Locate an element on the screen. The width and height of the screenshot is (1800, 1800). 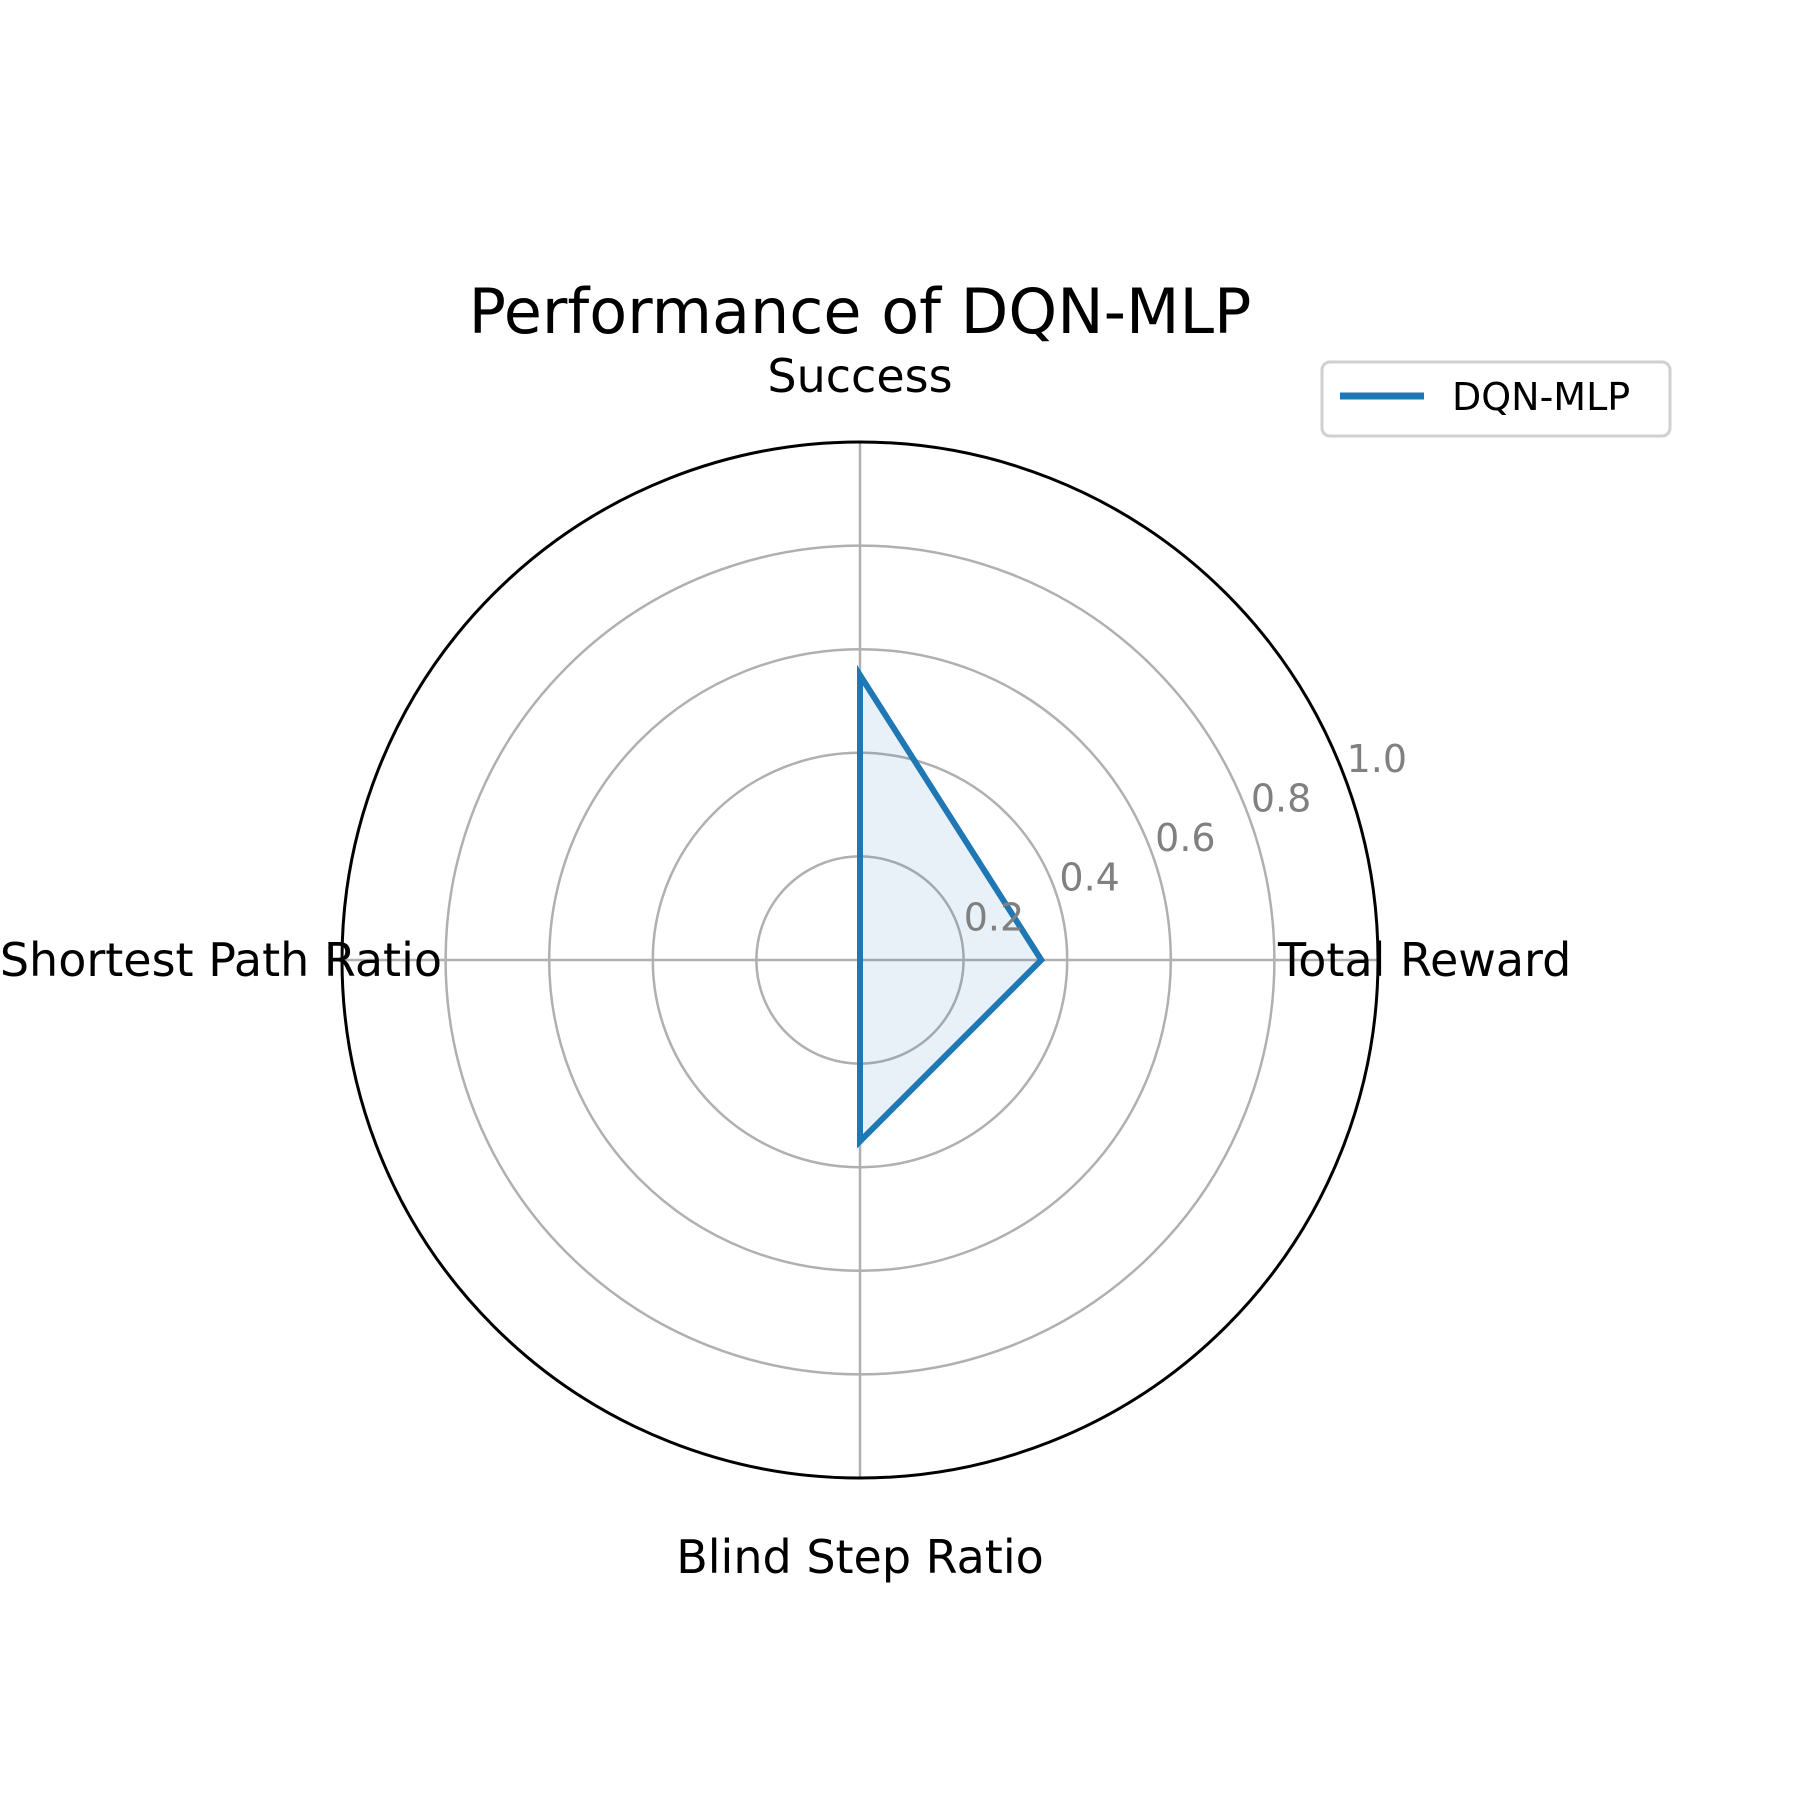
r-tick-label: 0.6 is located at coordinates (1185, 838).